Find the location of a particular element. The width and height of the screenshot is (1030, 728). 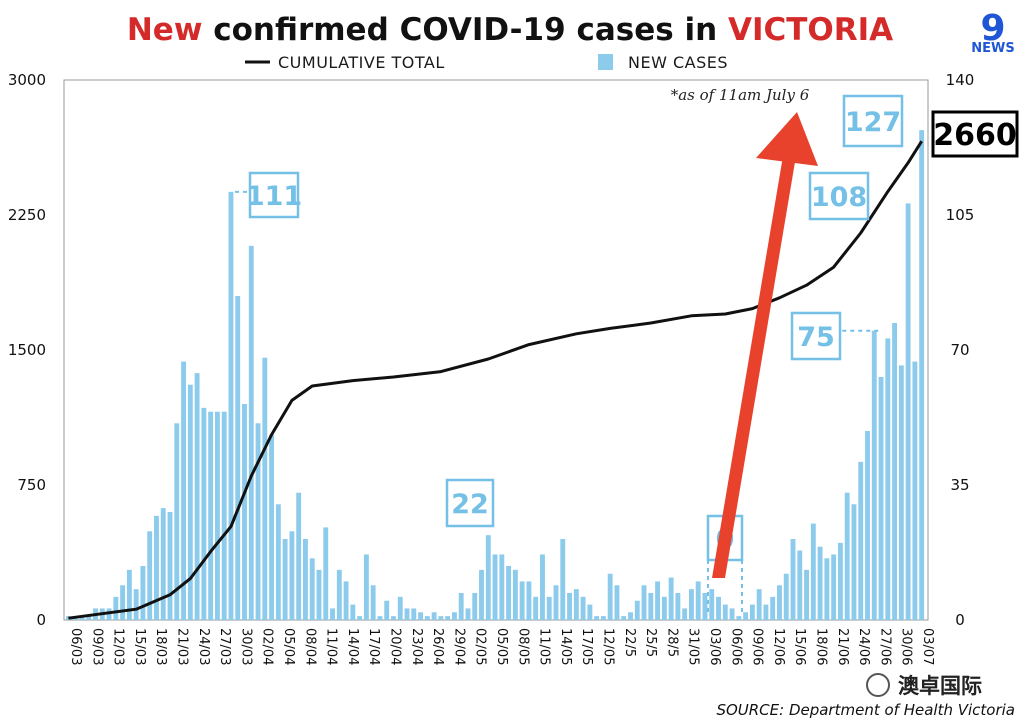

as-of-note: *as of 11am July 6 is located at coordinates (740, 95).